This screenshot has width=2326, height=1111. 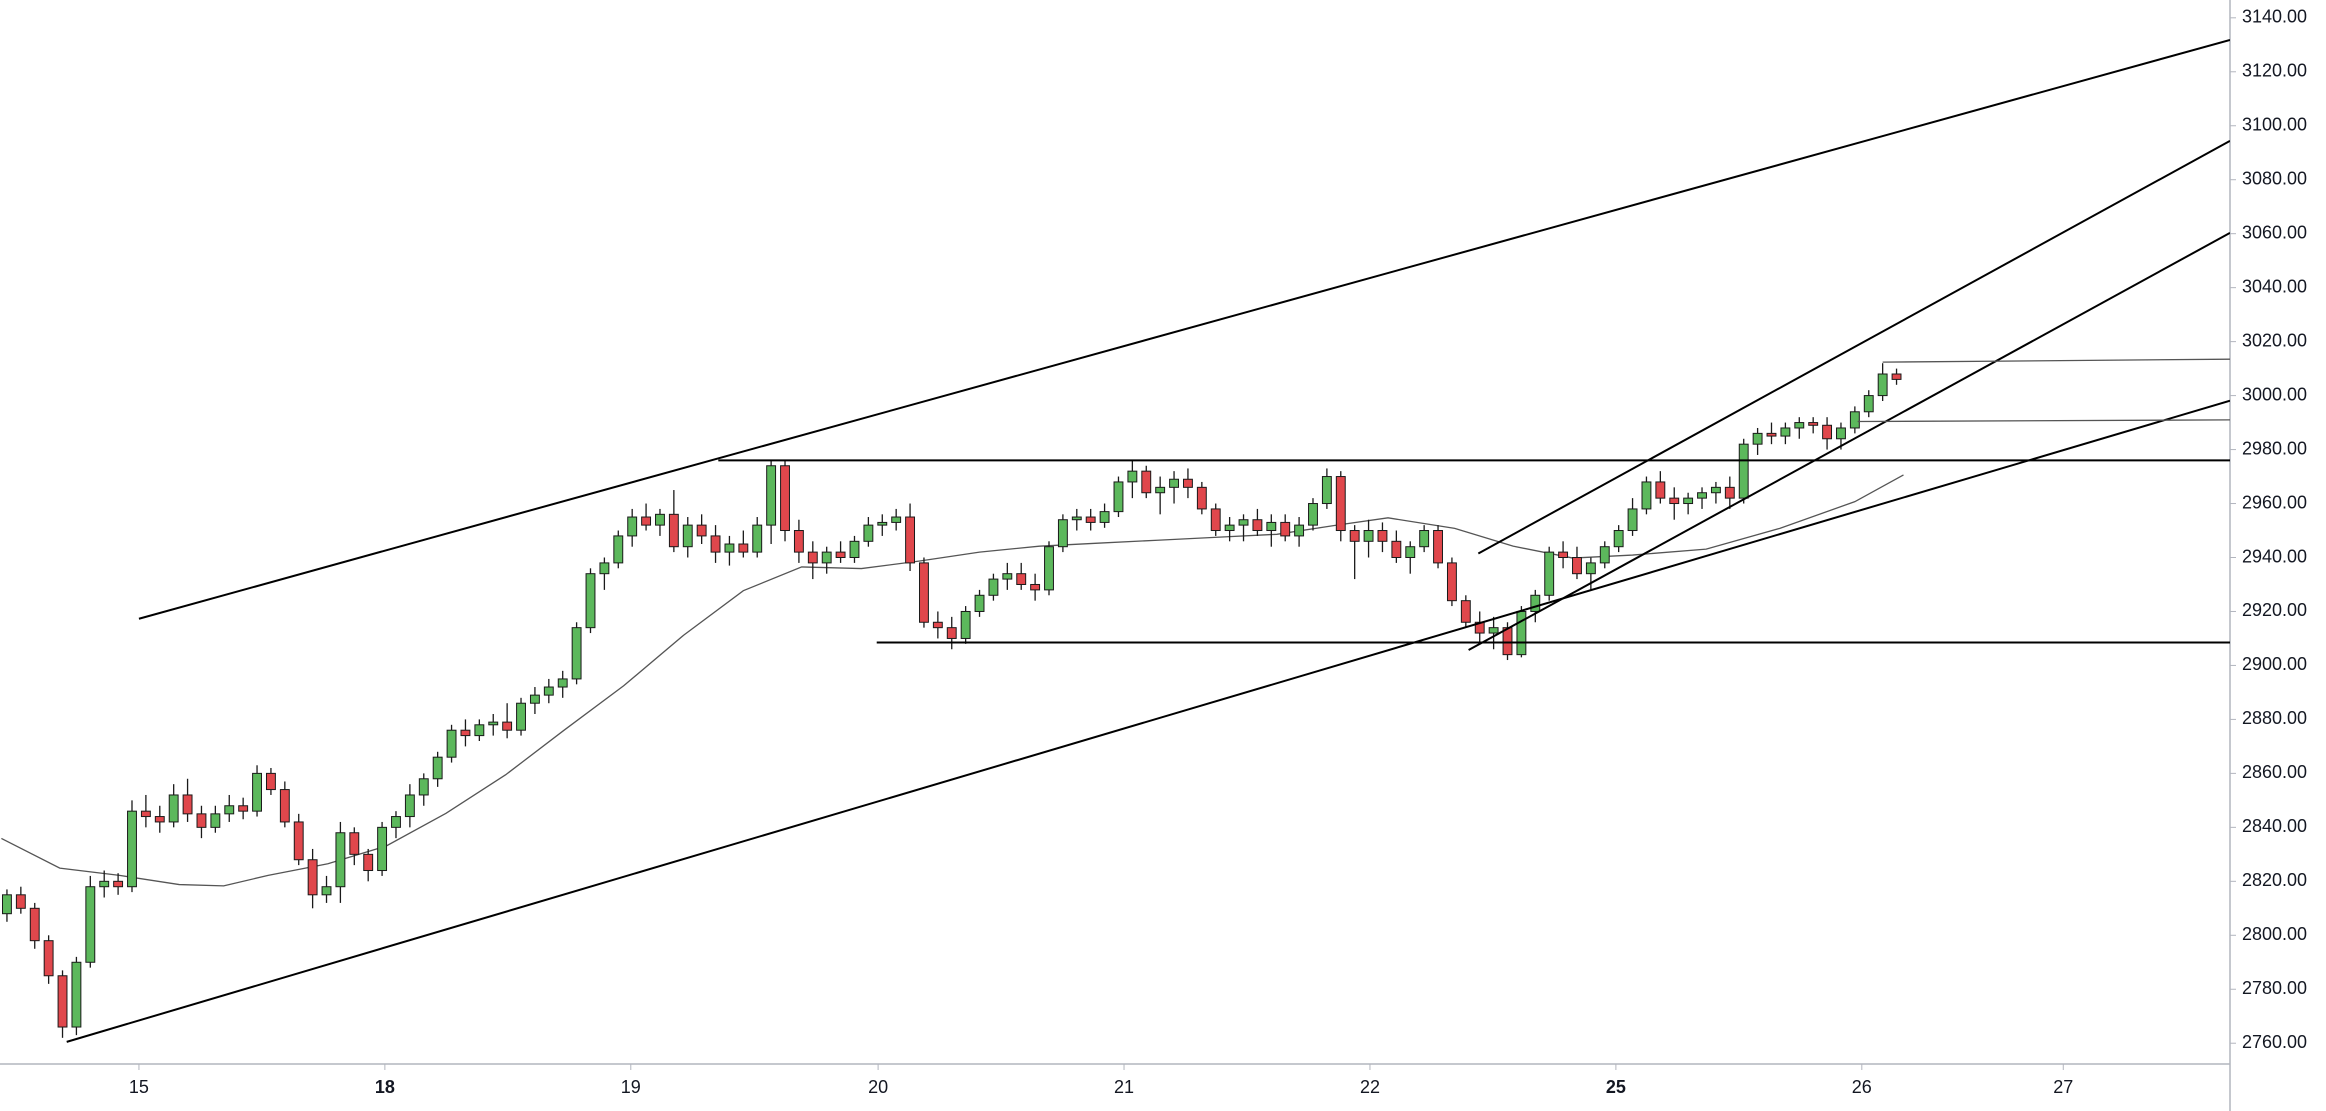 What do you see at coordinates (1370, 1087) in the screenshot?
I see `x-tick-label: 22` at bounding box center [1370, 1087].